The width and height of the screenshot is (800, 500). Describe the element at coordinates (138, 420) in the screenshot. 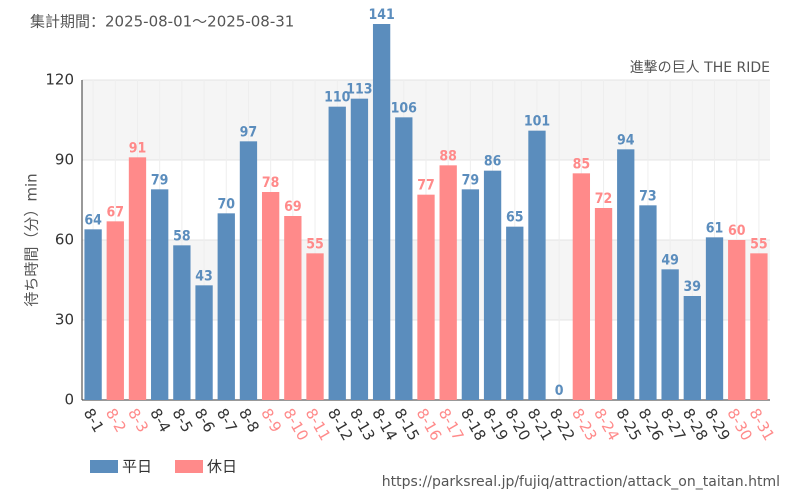

I see `x-tick-label: 8-3` at that location.